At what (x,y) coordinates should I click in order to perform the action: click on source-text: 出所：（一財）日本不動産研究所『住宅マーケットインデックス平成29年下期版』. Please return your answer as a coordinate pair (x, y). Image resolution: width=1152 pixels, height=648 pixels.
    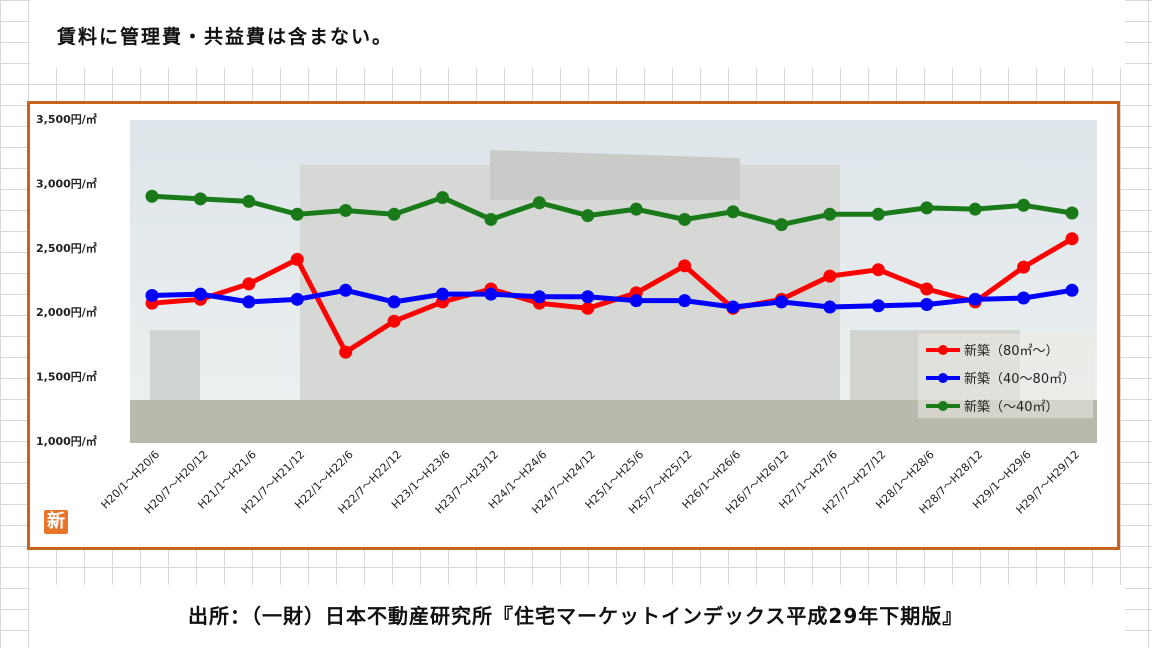
    Looking at the image, I should click on (576, 616).